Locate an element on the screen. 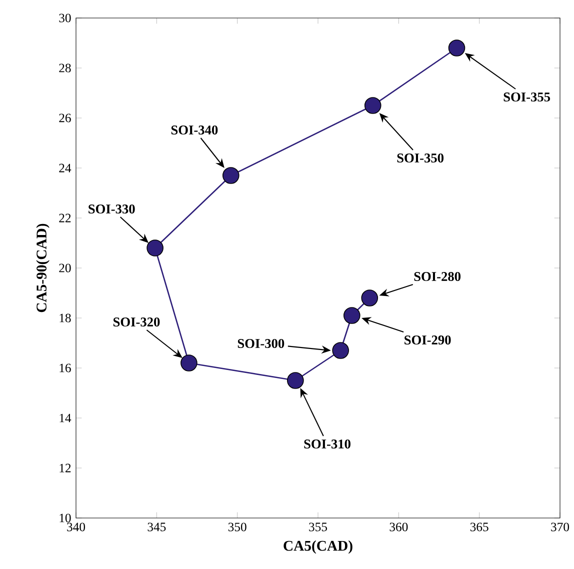 Image resolution: width=574 pixels, height=569 pixels. y-tick-label: 10 is located at coordinates (65, 518).